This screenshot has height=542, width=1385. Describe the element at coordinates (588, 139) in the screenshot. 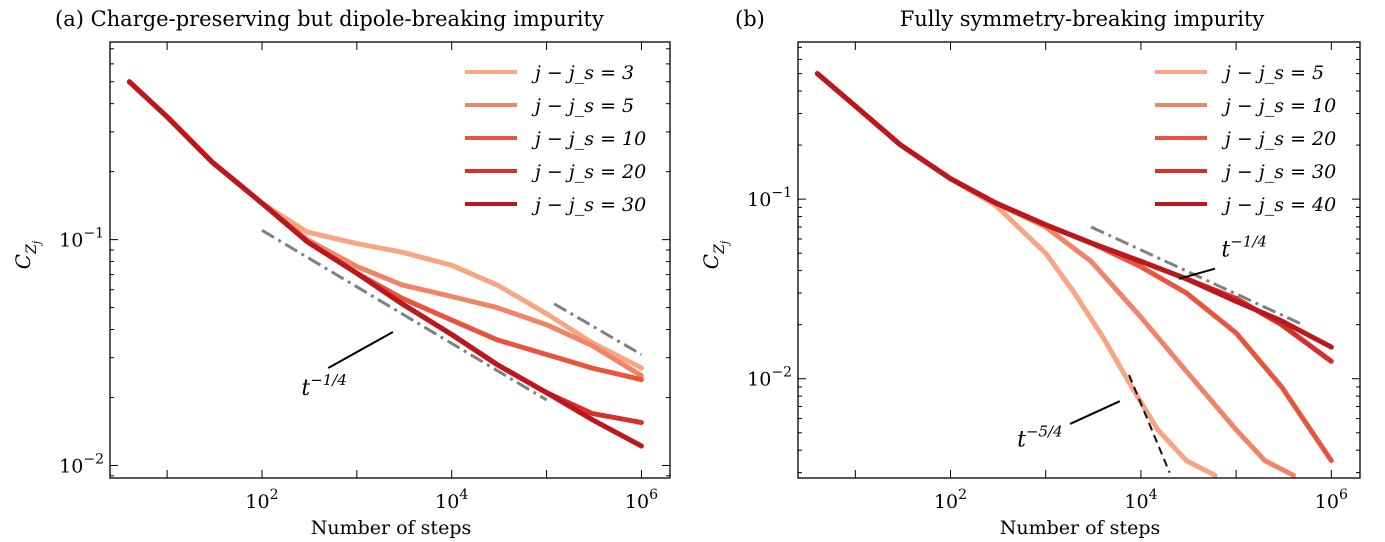

I see `pa-legend-label-3: j − j_s = 10` at that location.